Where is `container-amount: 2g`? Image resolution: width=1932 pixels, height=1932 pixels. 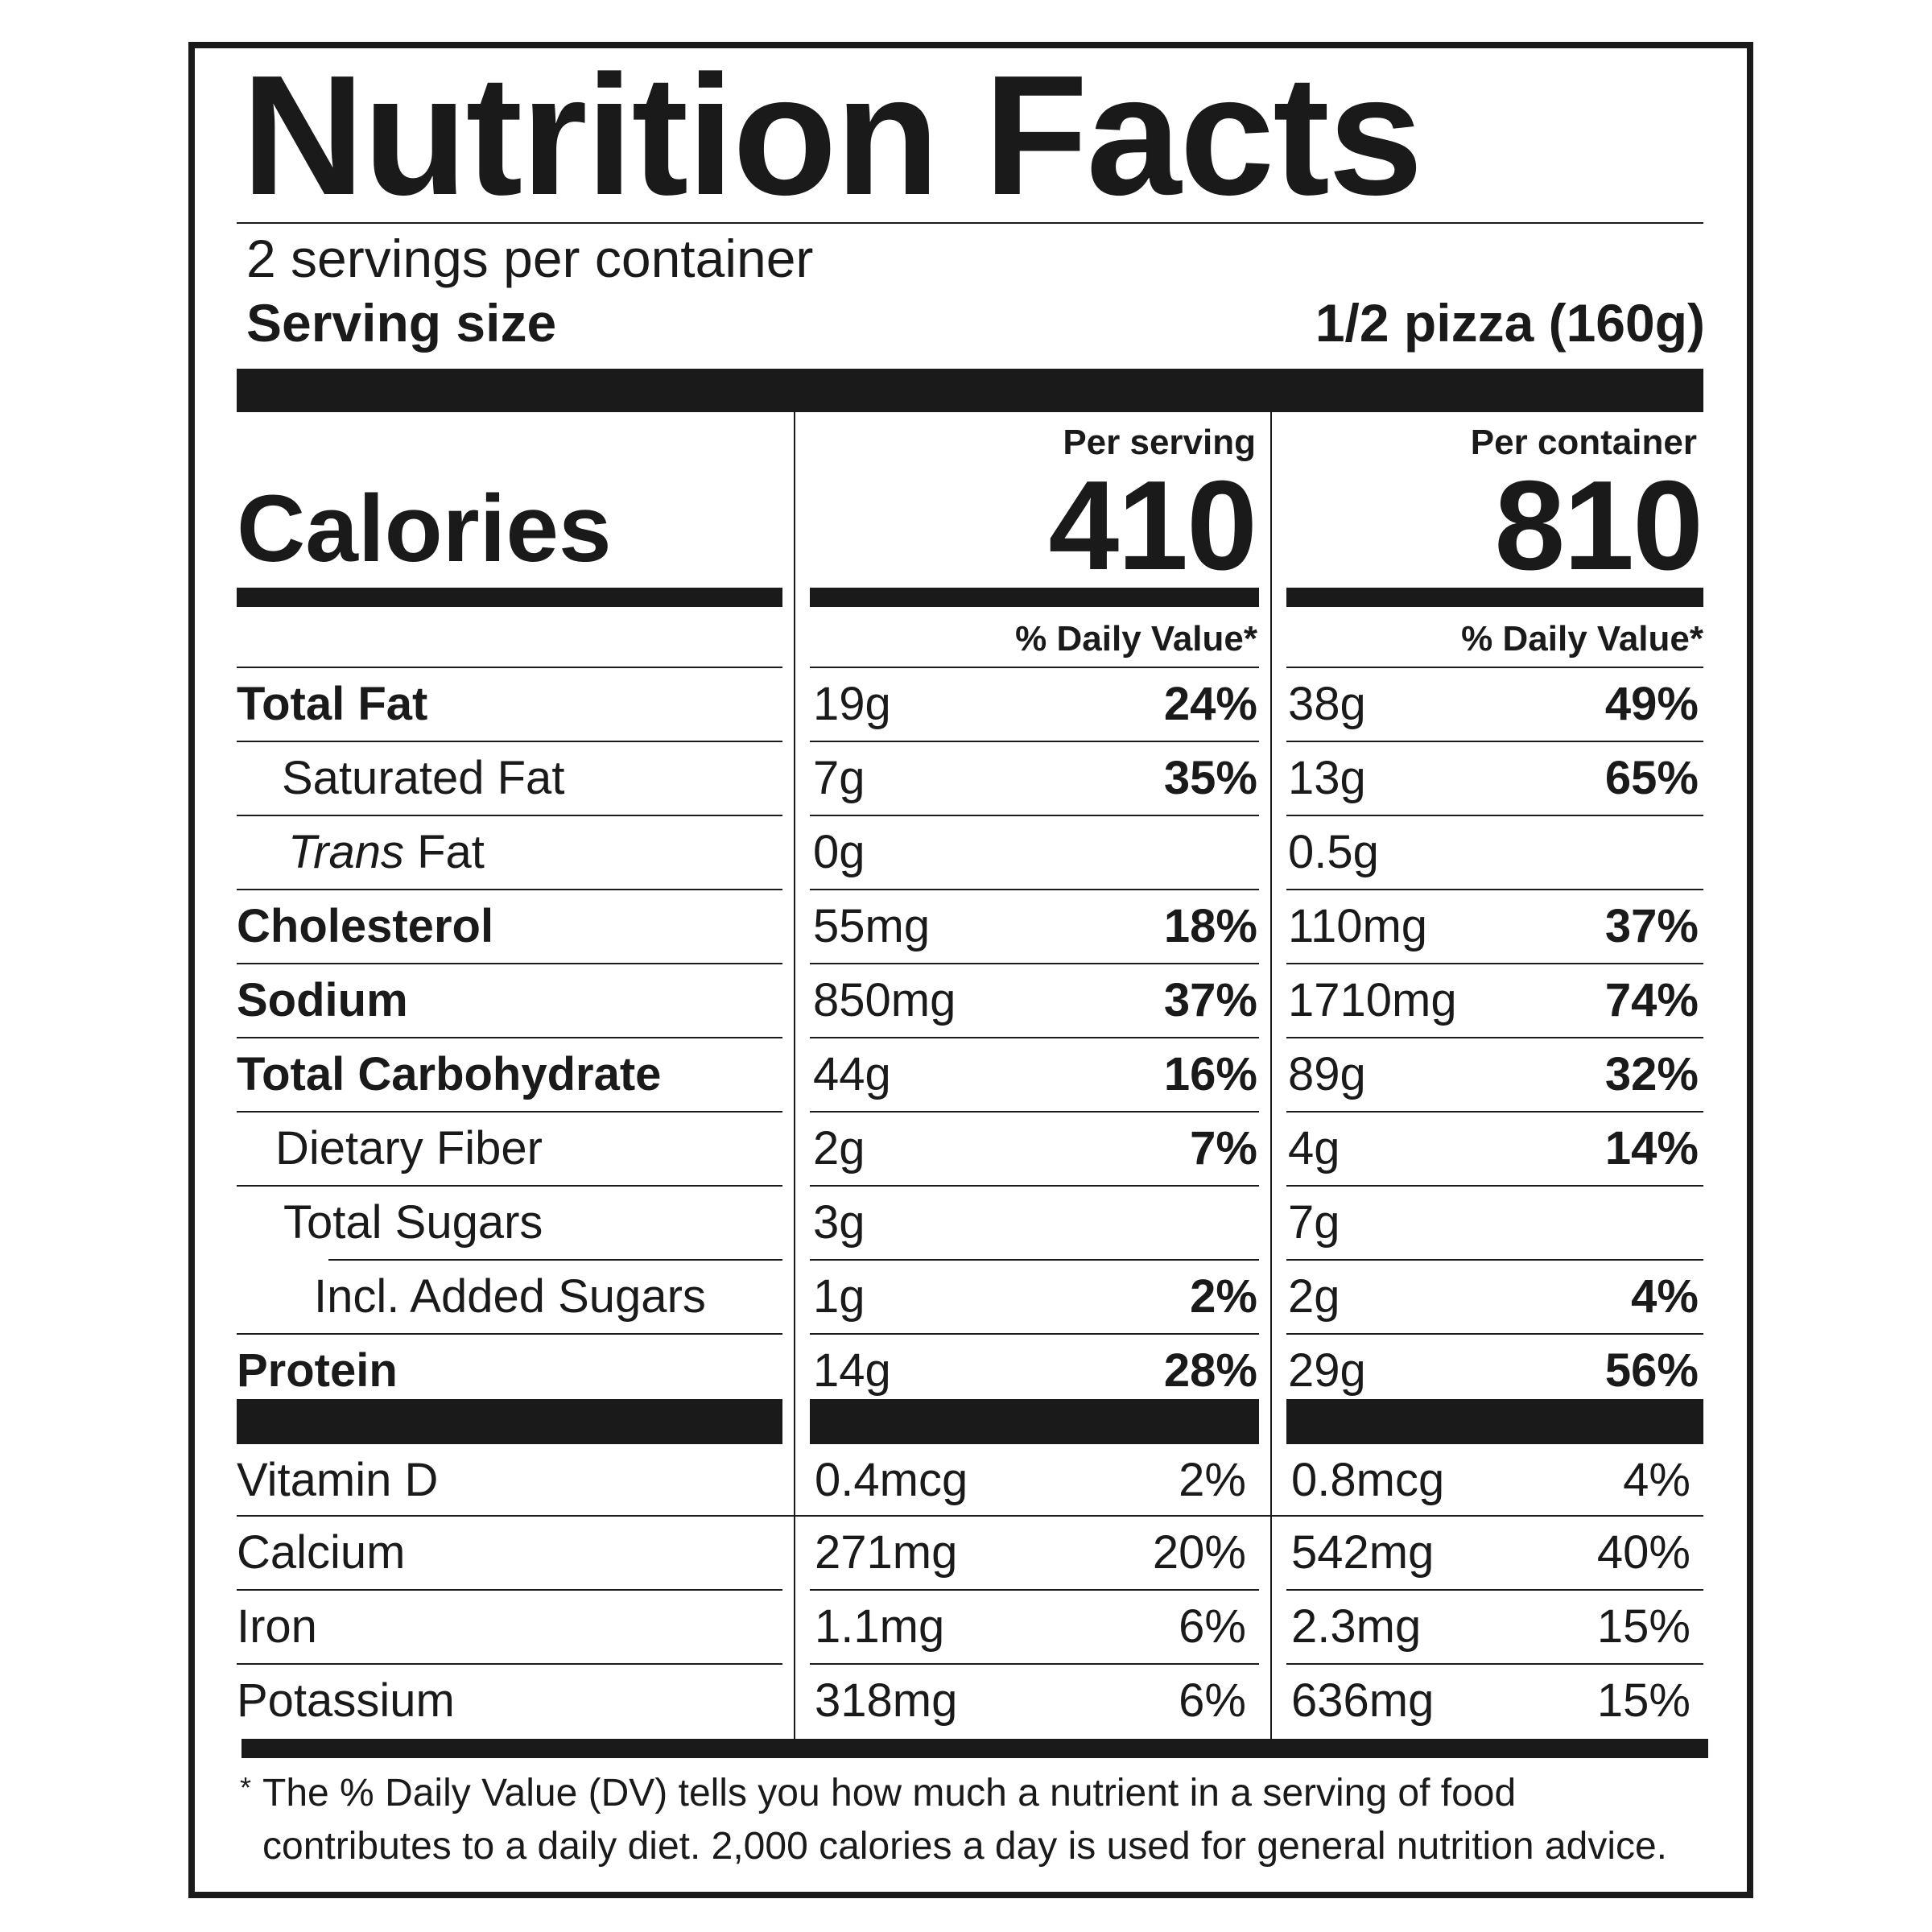 container-amount: 2g is located at coordinates (1314, 1296).